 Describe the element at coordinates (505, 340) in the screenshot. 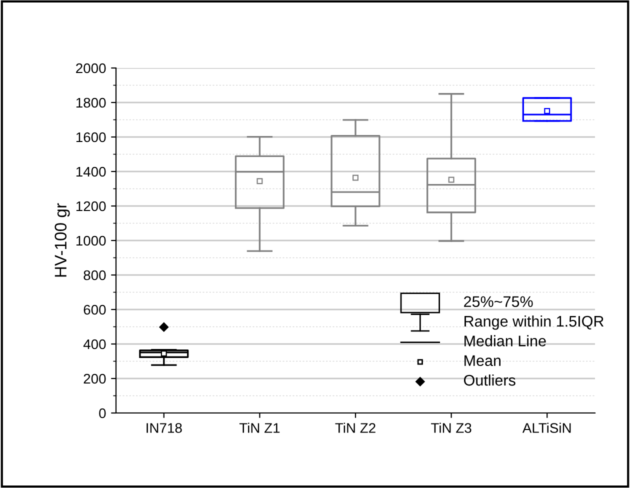

I see `annotation: Median Line` at that location.